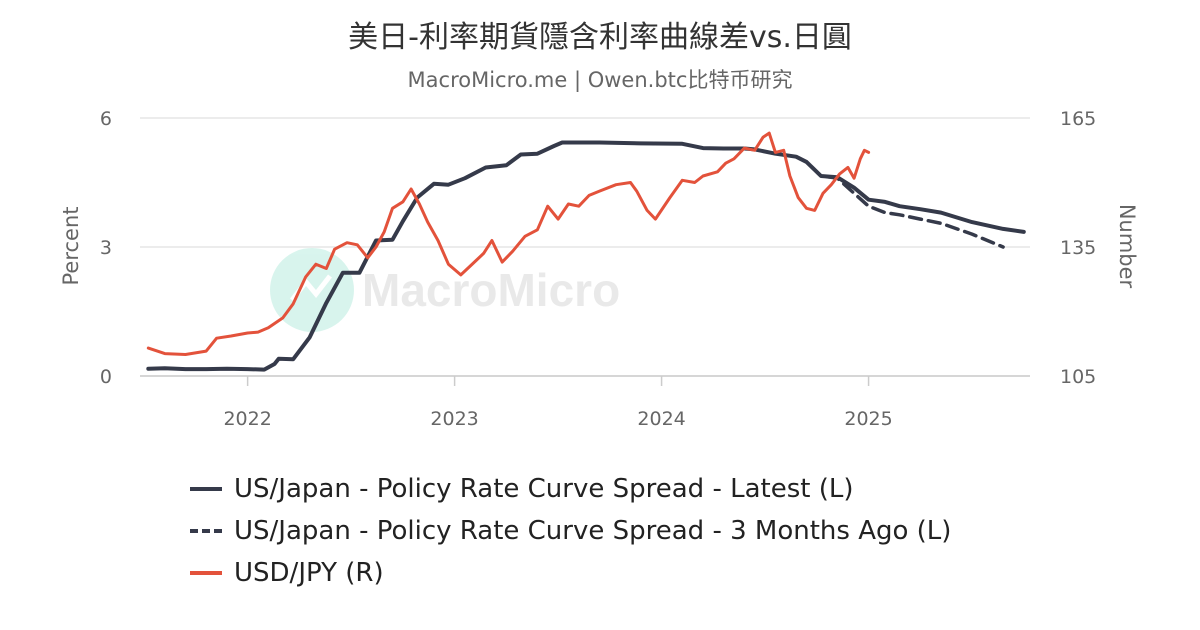 This screenshot has height=630, width=1200. Describe the element at coordinates (600, 37) in the screenshot. I see `chart-title: 美日-利率期貨隱含利率曲線差vs.日圓` at that location.